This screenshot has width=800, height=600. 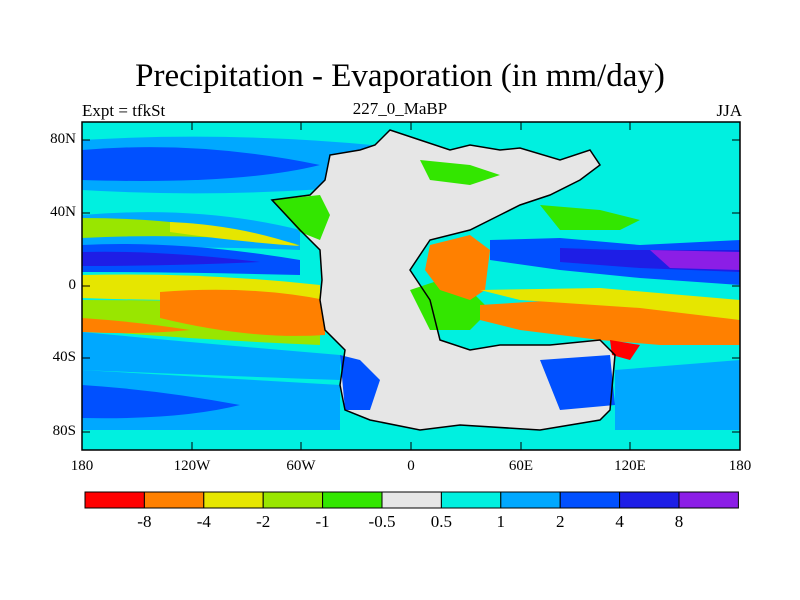 I want to click on colorbar-label: 2, so click(x=560, y=521).